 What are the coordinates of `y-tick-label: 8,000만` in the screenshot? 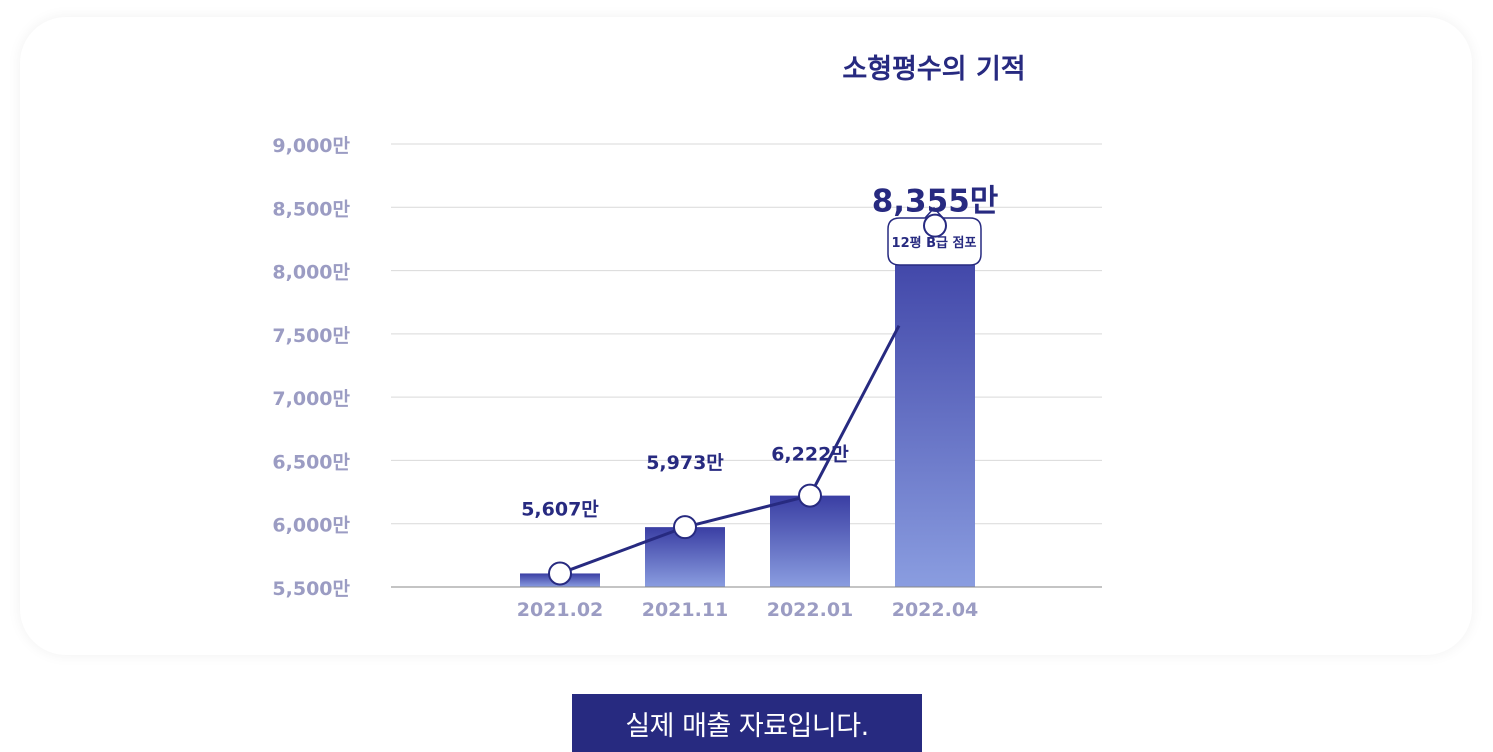 It's located at (311, 273).